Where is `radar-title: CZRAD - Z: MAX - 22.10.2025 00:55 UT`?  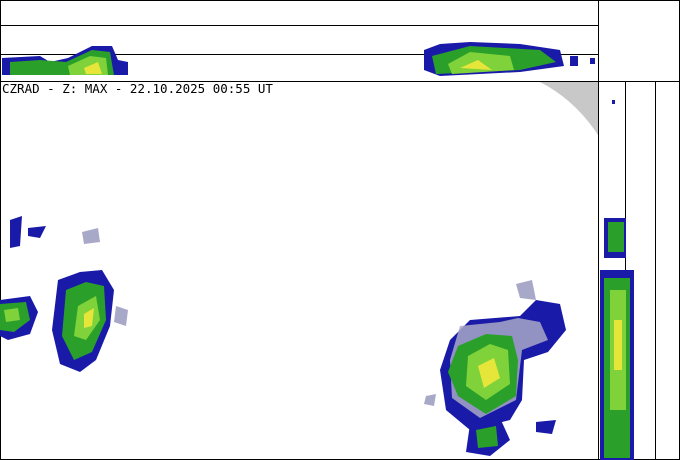
radar-title: CZRAD - Z: MAX - 22.10.2025 00:55 UT is located at coordinates (137, 88).